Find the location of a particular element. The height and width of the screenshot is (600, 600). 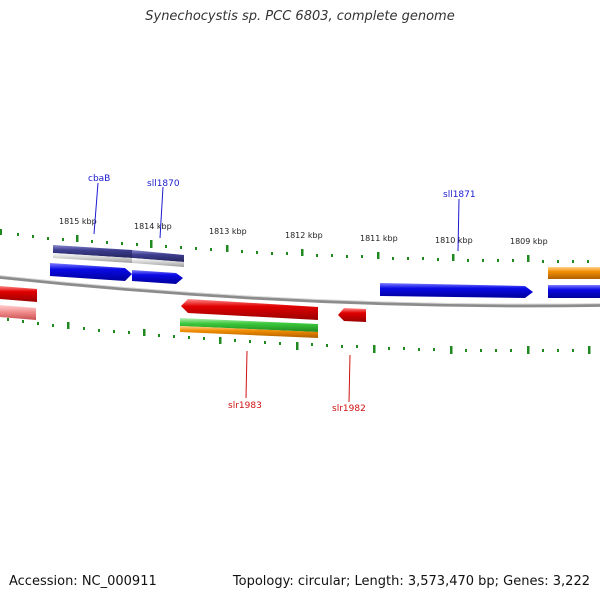

scale-label-1811: 1811 kbp is located at coordinates (379, 238).